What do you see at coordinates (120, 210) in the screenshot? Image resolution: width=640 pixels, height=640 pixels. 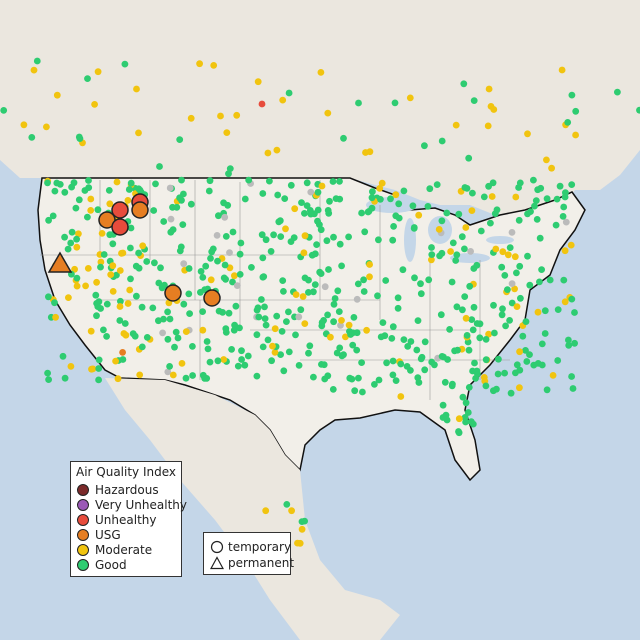 I see `incident-marker` at bounding box center [120, 210].